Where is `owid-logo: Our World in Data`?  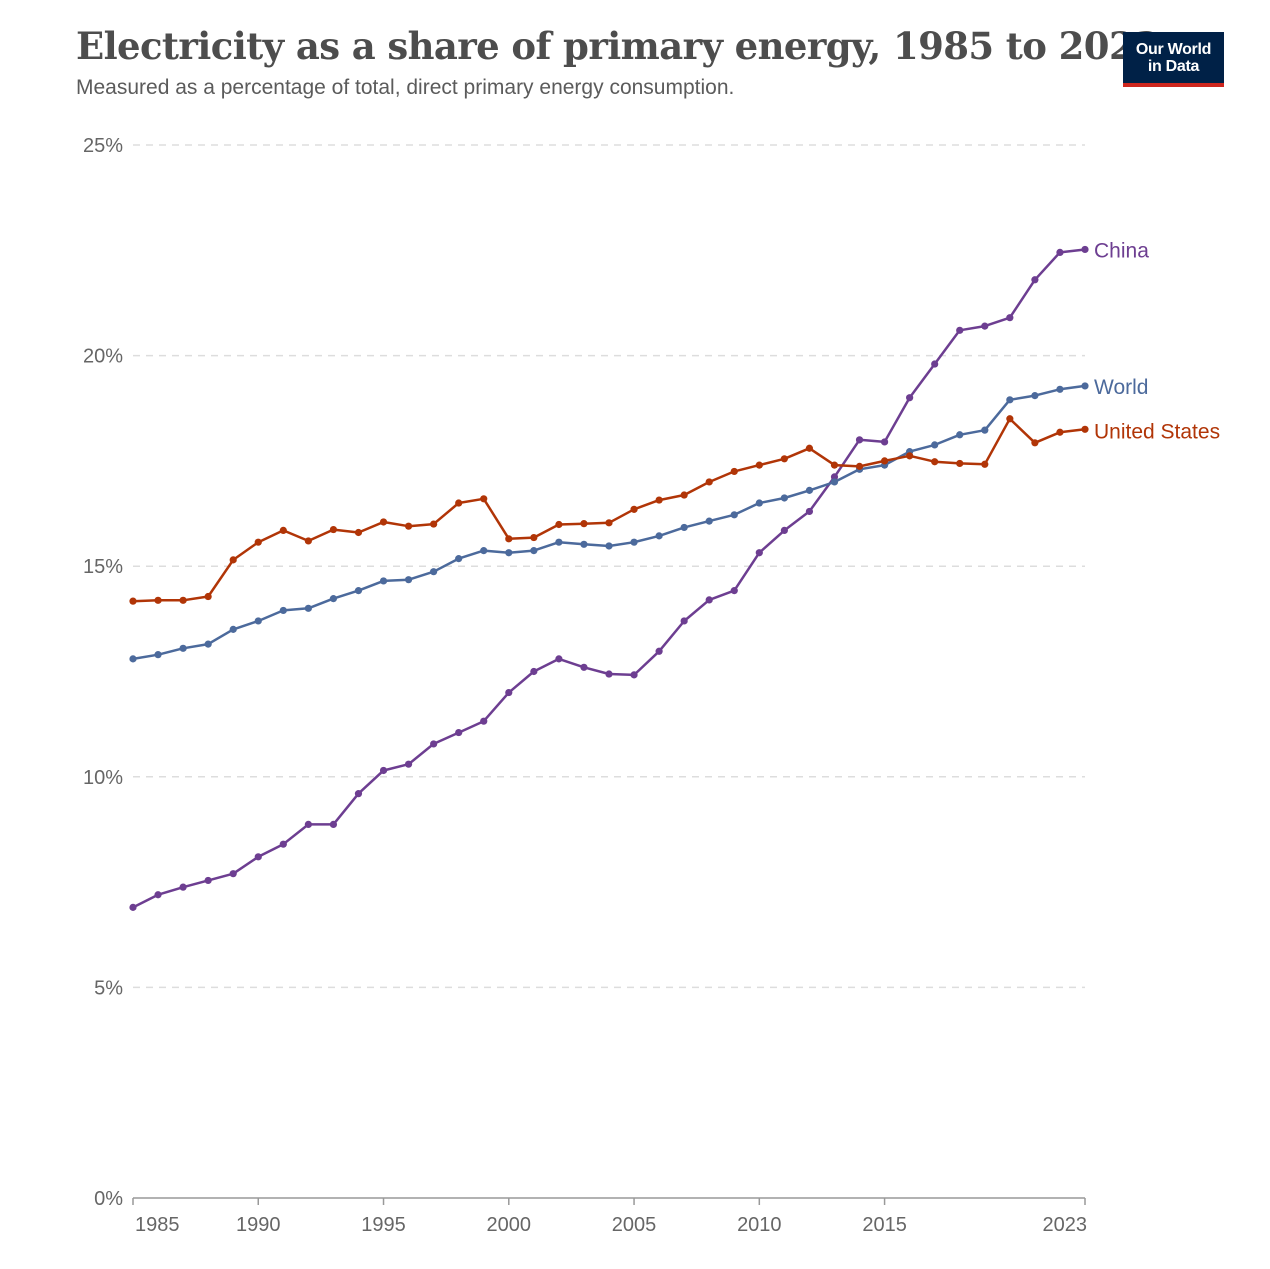
owid-logo: Our World in Data is located at coordinates (1173, 59).